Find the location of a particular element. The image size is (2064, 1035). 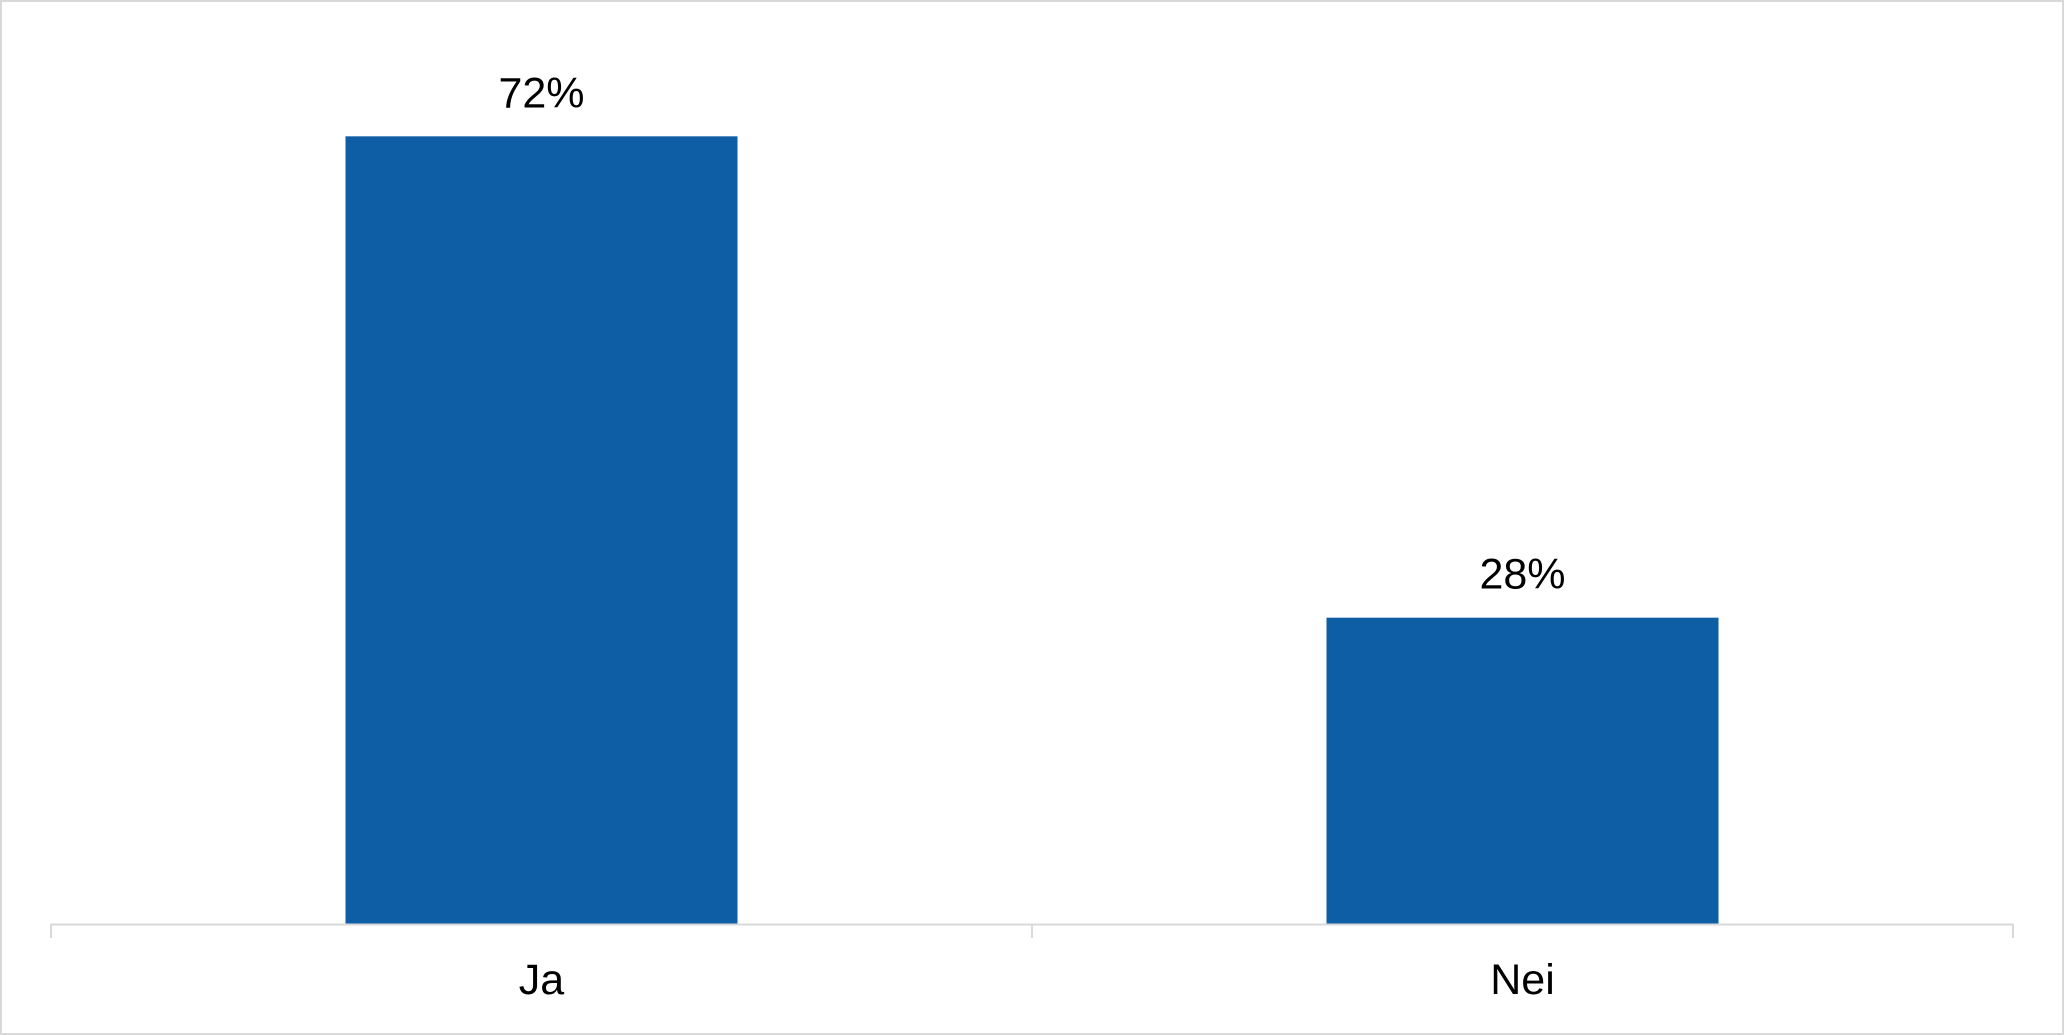

category-label-ja: Ja is located at coordinates (542, 980).